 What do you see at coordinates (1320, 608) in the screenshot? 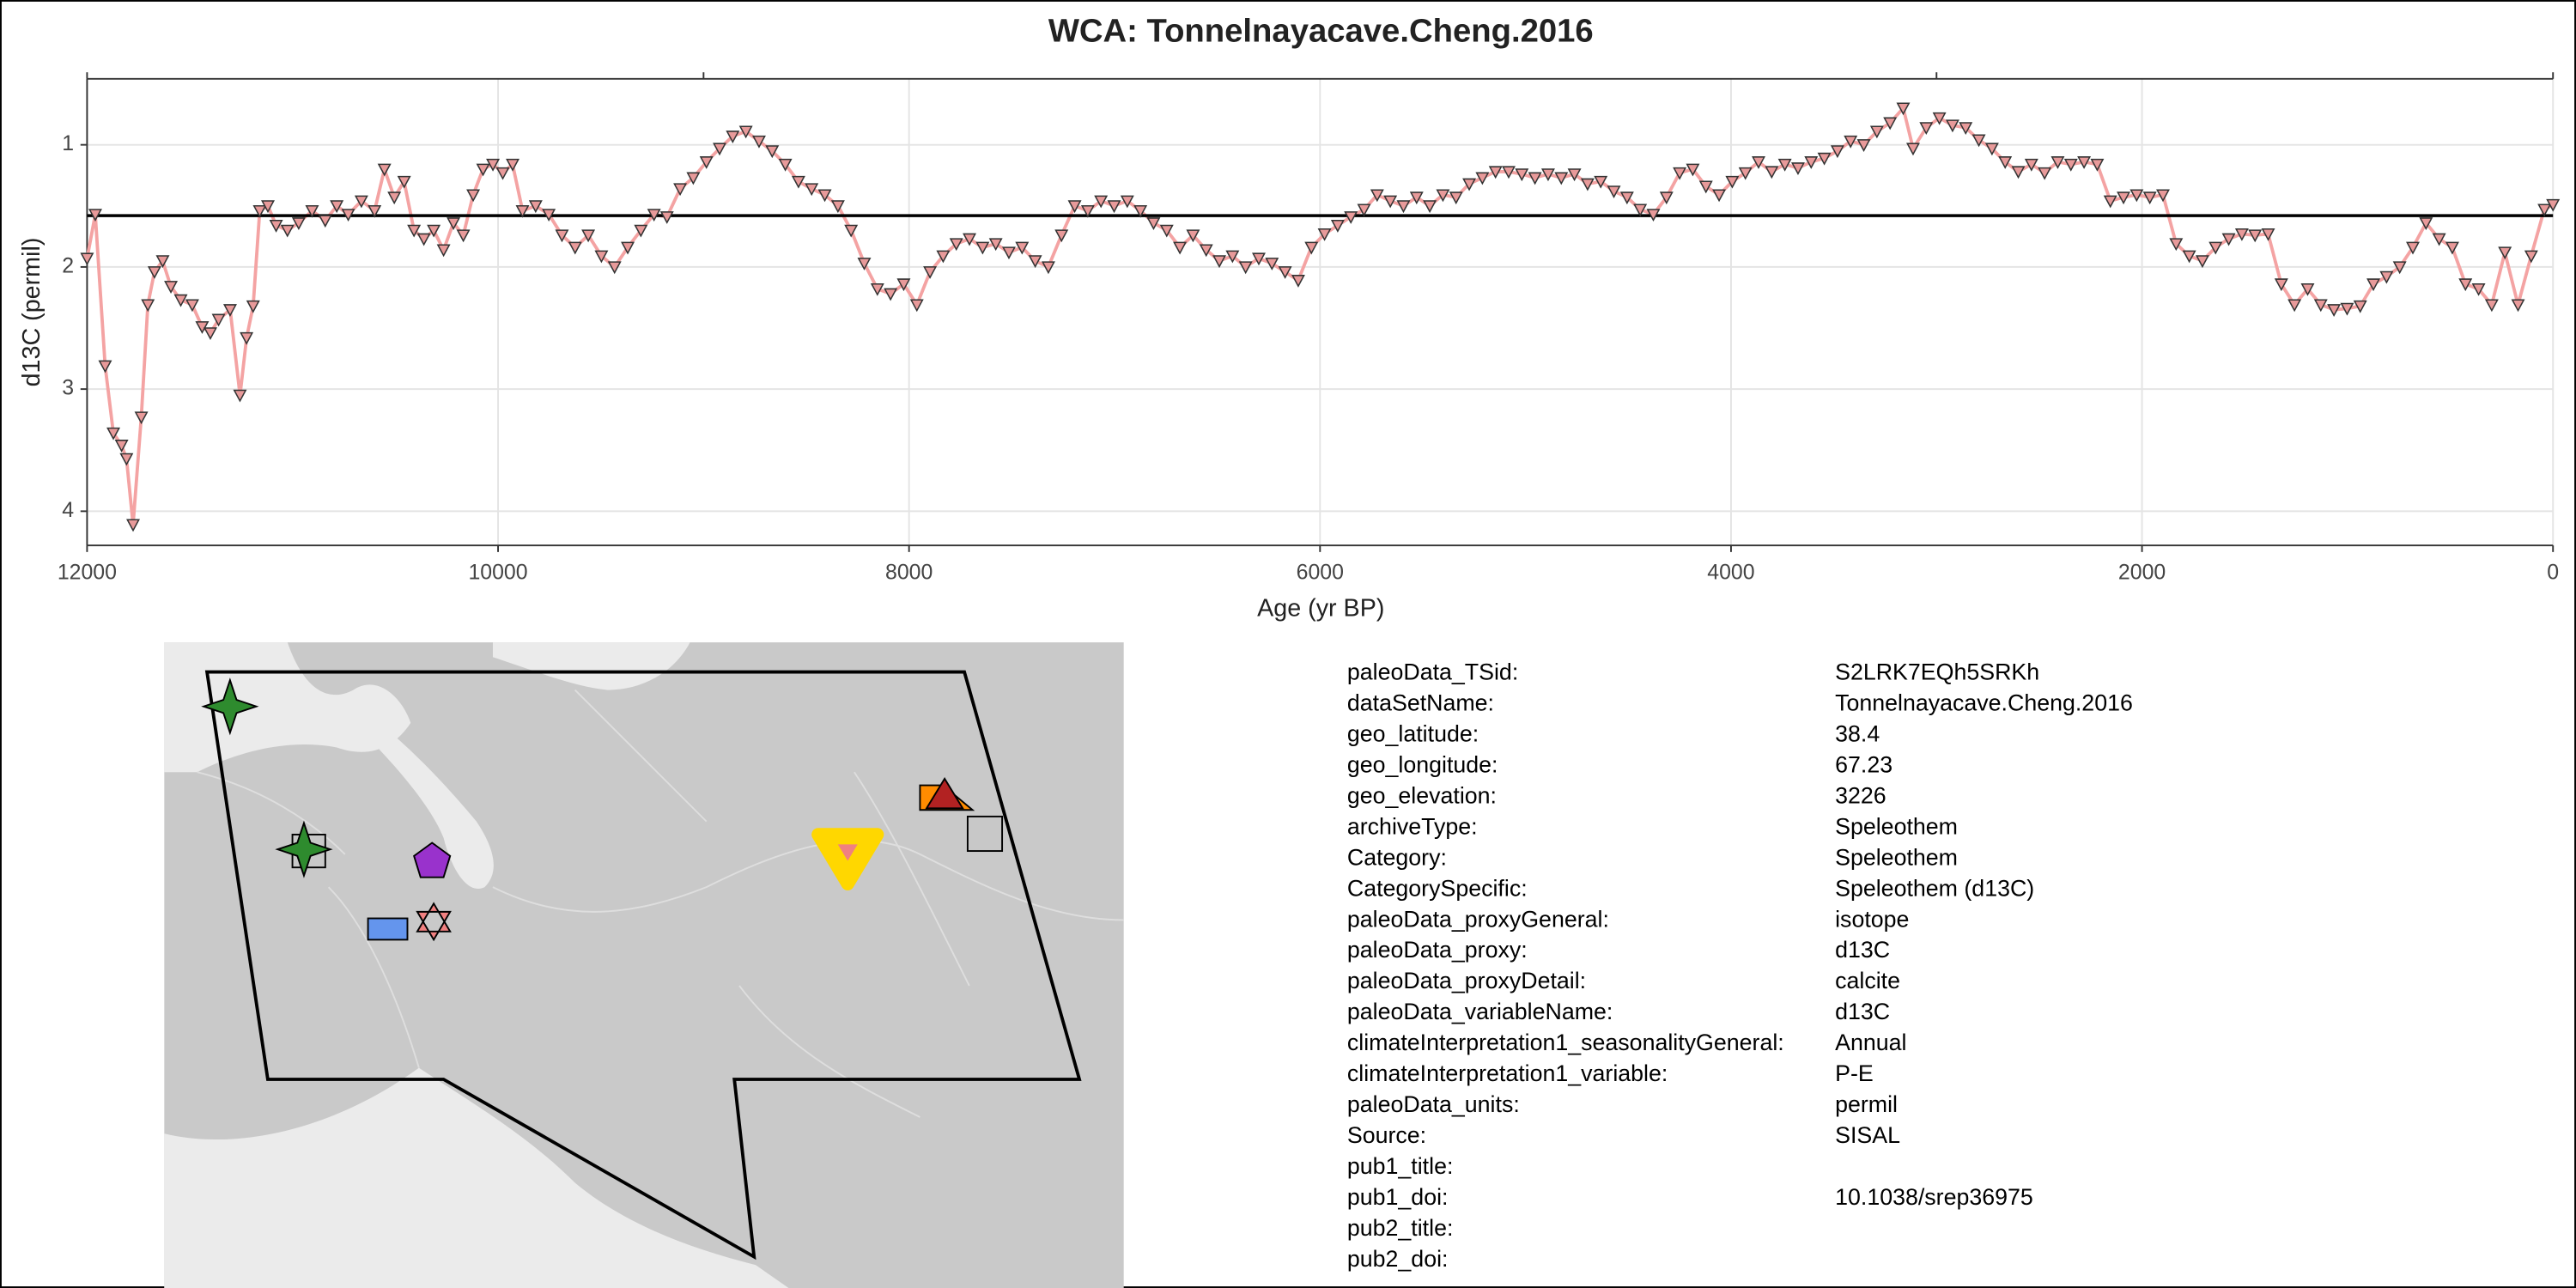
I see `x-axis-label: Age (yr BP)` at bounding box center [1320, 608].